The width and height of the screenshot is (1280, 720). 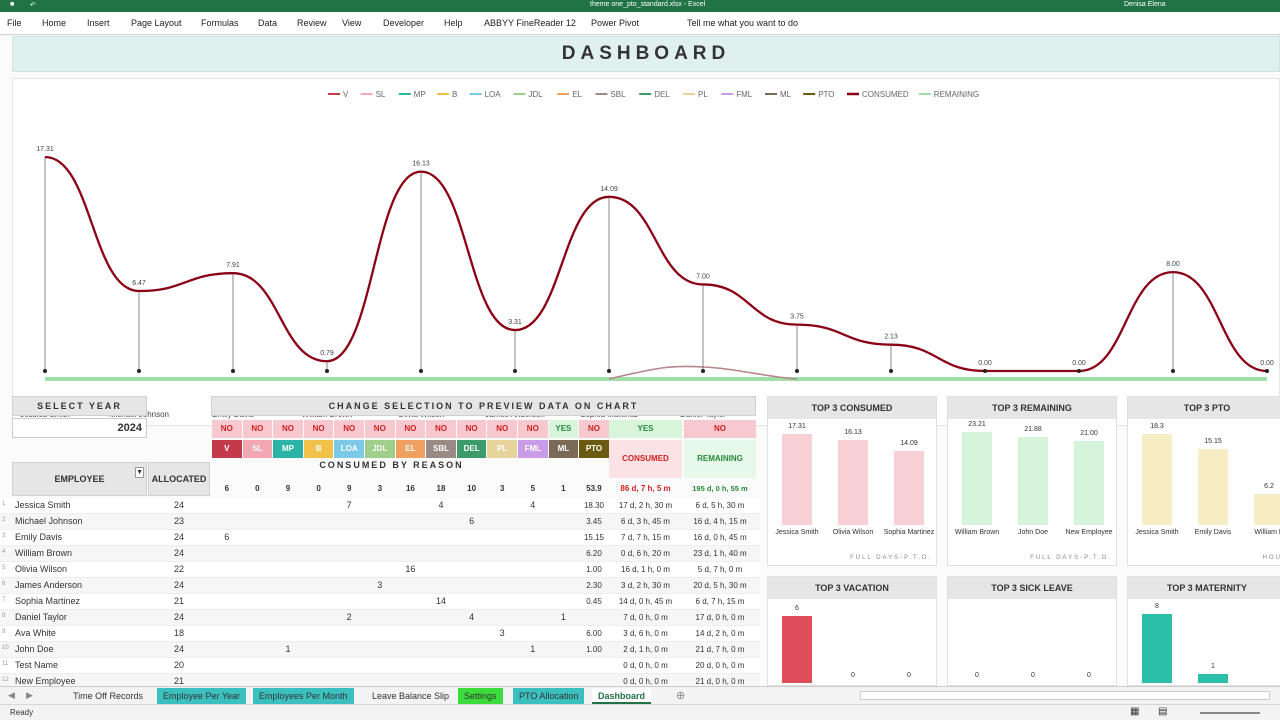 I want to click on scroll-left-icon: ◀, so click(x=11, y=695).